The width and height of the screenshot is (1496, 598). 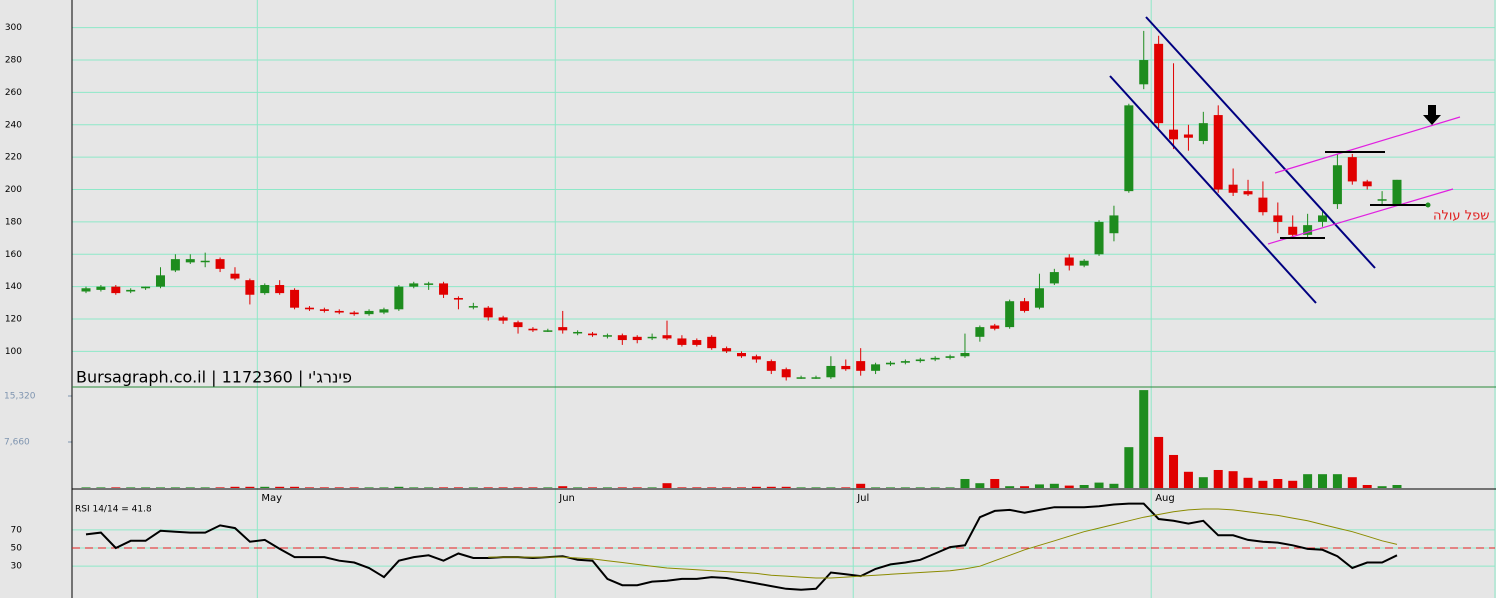 I want to click on y-tick-label: 300, so click(x=13, y=28).